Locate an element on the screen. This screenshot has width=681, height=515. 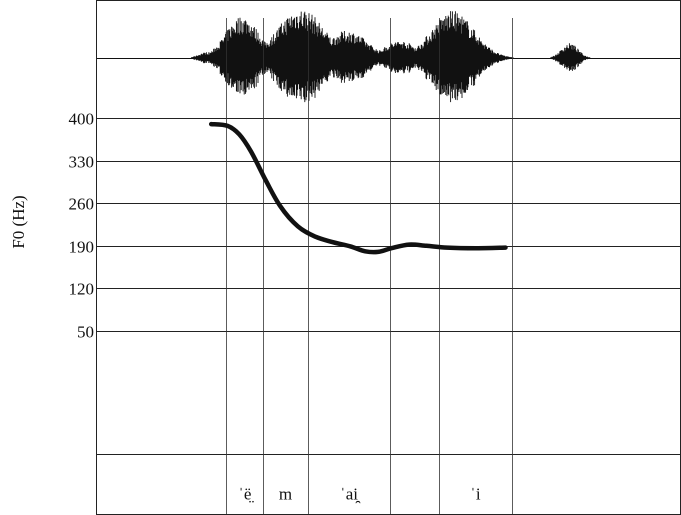
f0-contour-line is located at coordinates (358, 188).